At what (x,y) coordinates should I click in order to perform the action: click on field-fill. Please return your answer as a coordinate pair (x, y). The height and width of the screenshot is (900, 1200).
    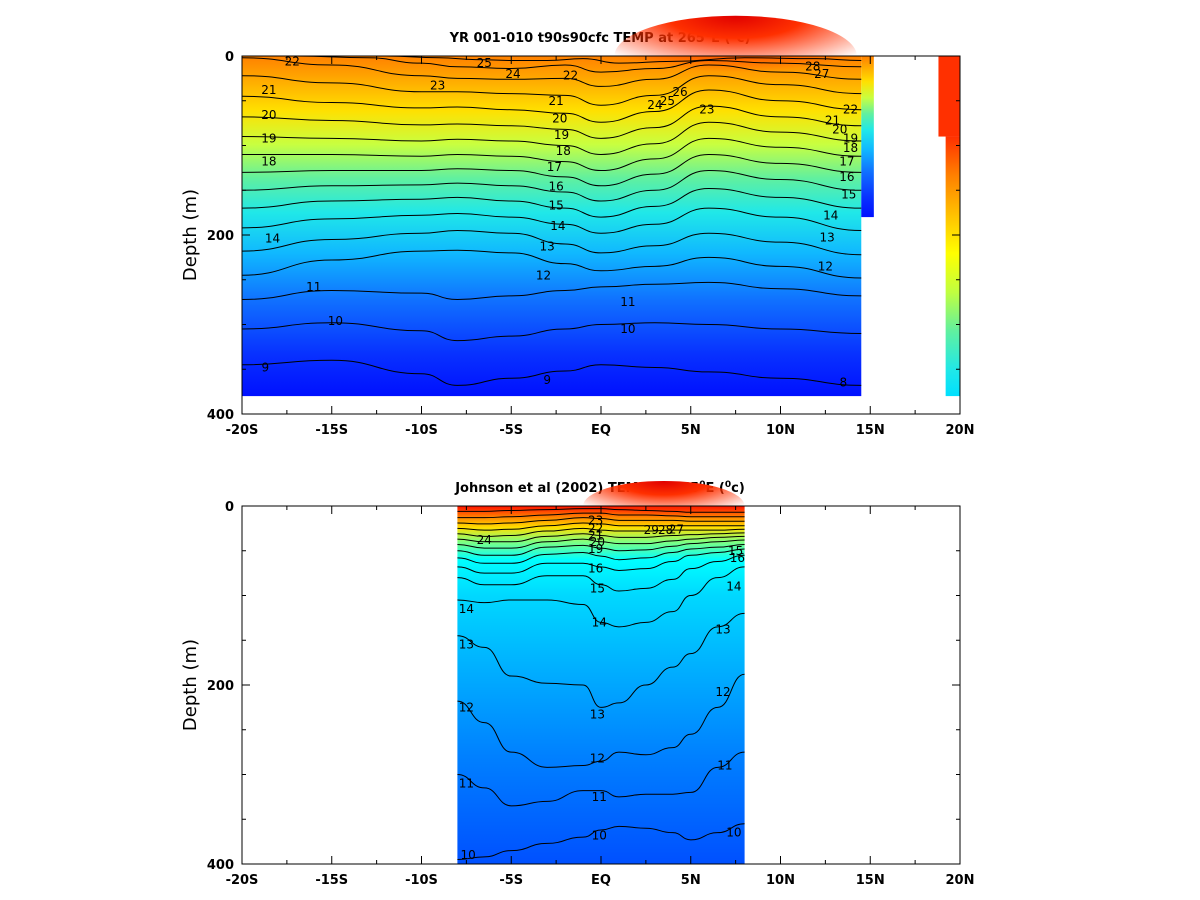
    Looking at the image, I should click on (601, 685).